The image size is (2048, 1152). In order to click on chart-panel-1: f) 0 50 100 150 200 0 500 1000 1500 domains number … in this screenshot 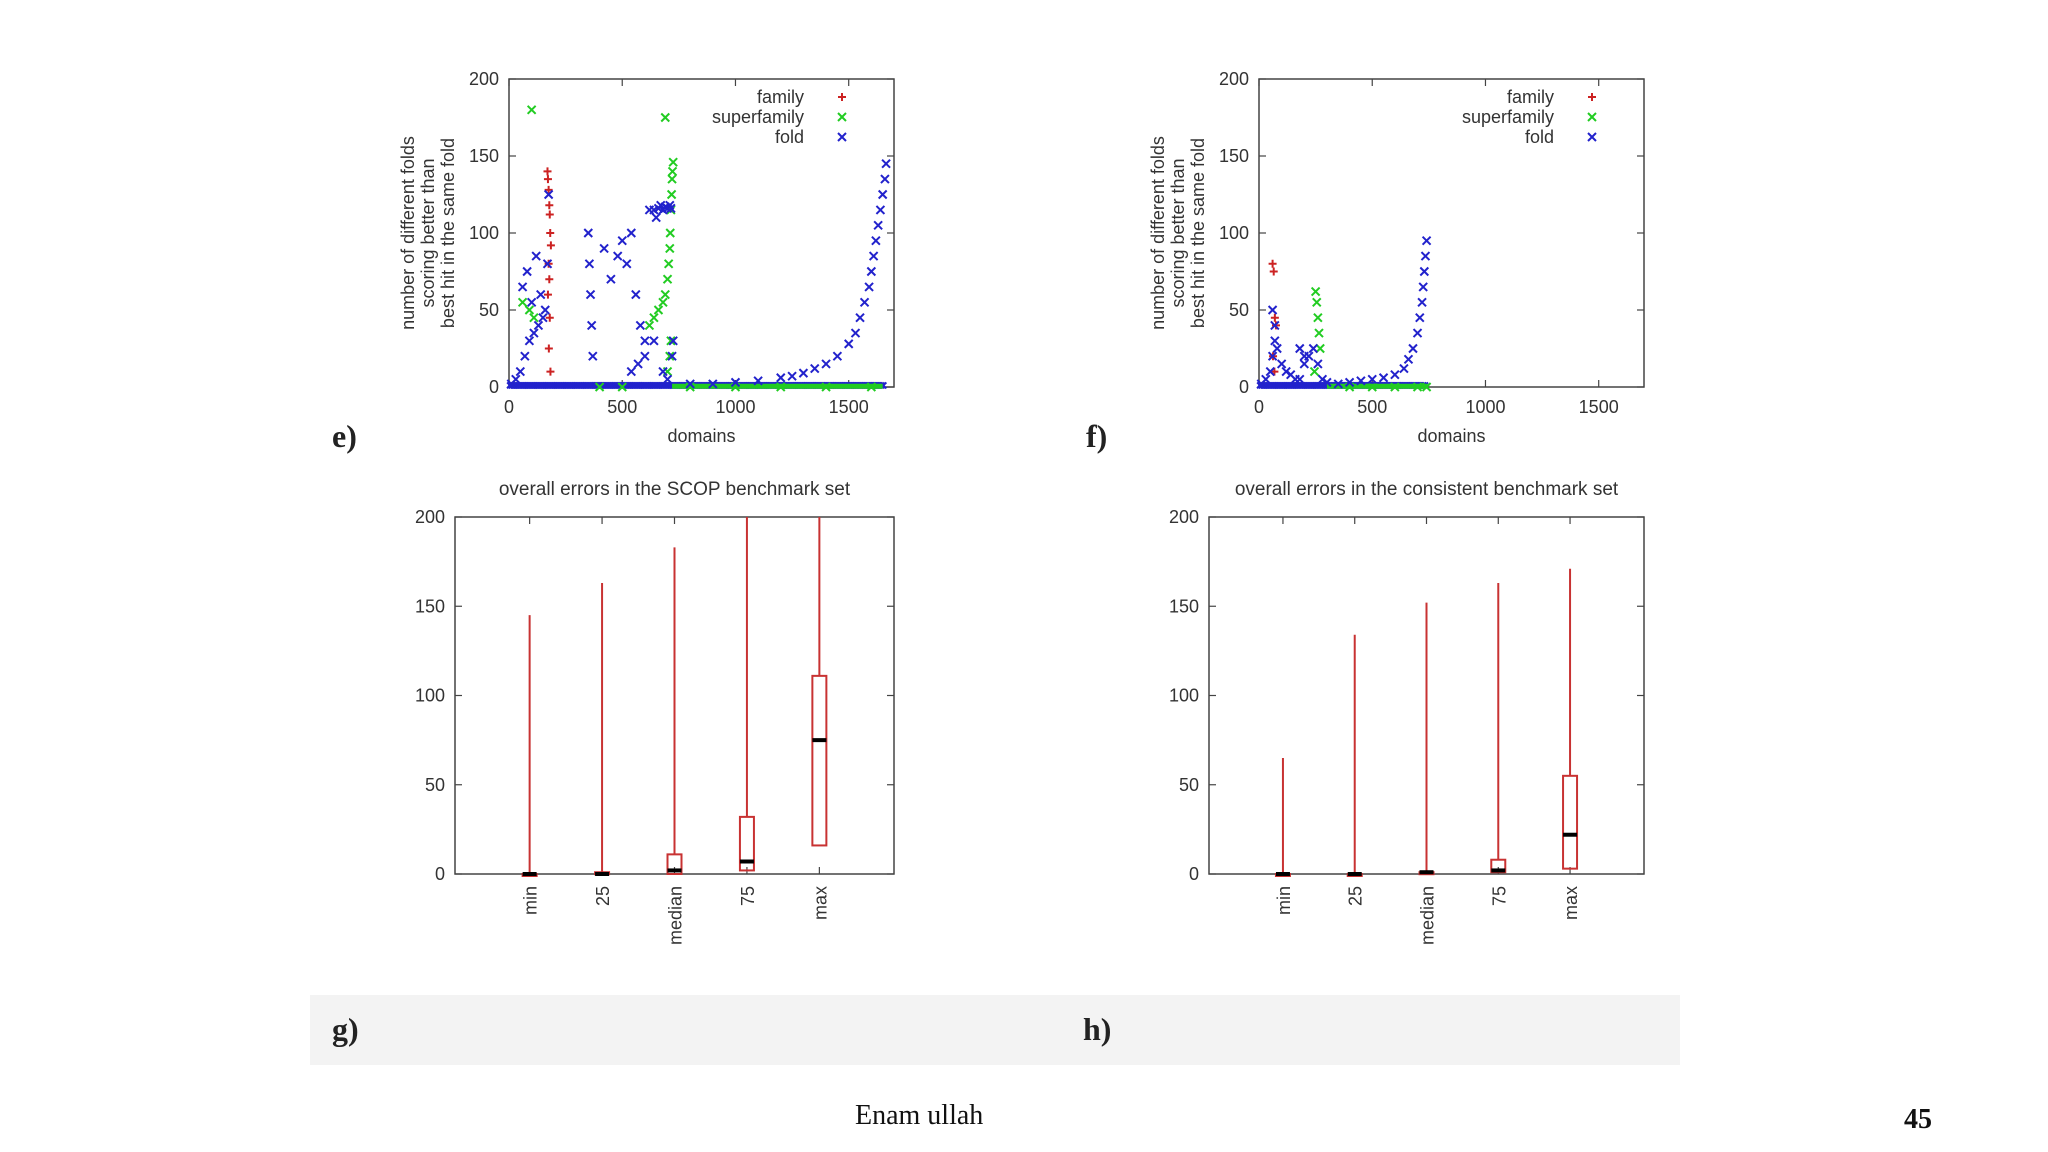, I will do `click(1365, 261)`.